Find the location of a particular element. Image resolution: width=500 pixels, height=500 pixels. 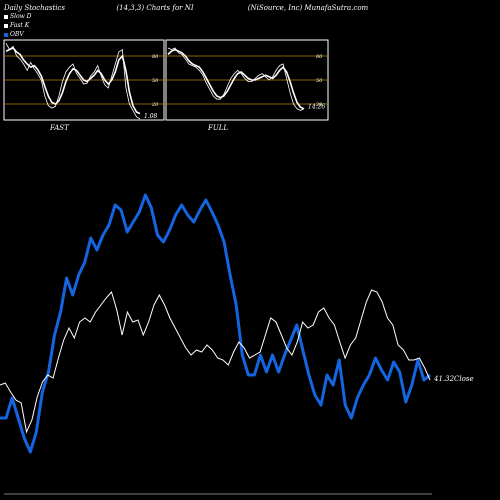

fast-last-value: 1.08 is located at coordinates (151, 116).